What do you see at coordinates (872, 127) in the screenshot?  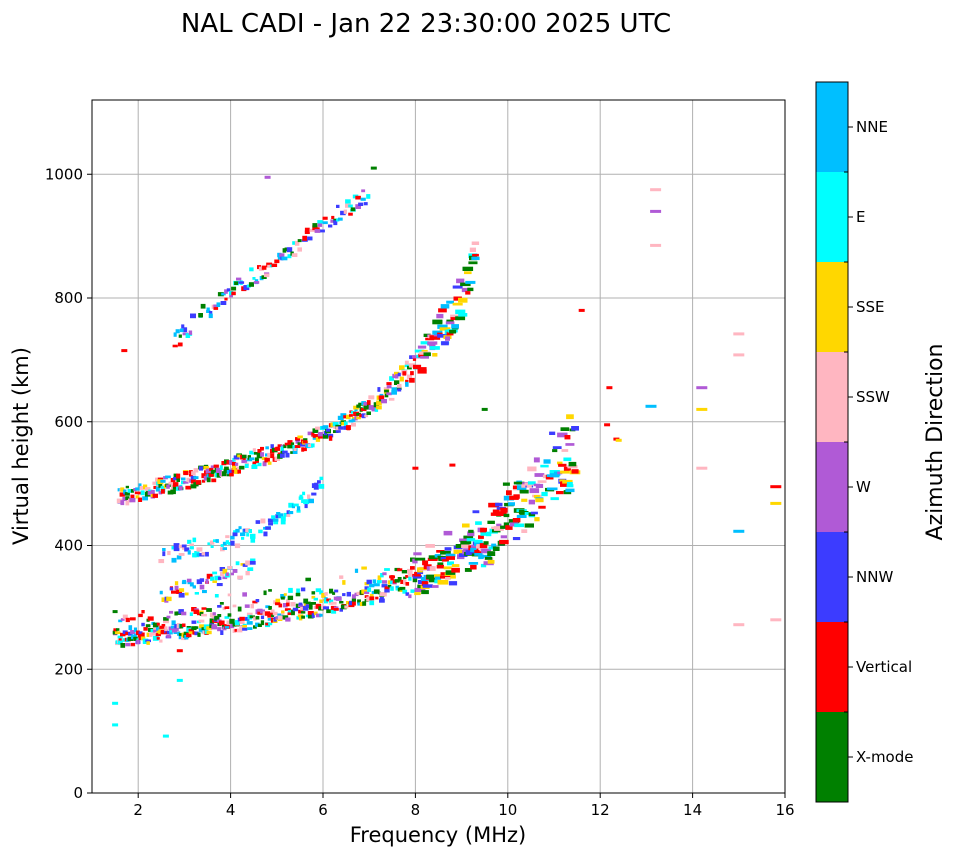 I see `colorbar-label: NNE` at bounding box center [872, 127].